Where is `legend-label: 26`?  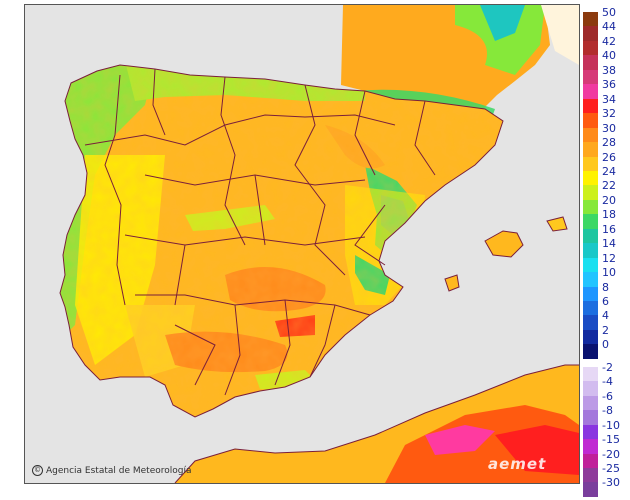
legend-label: 26 is located at coordinates (609, 157).